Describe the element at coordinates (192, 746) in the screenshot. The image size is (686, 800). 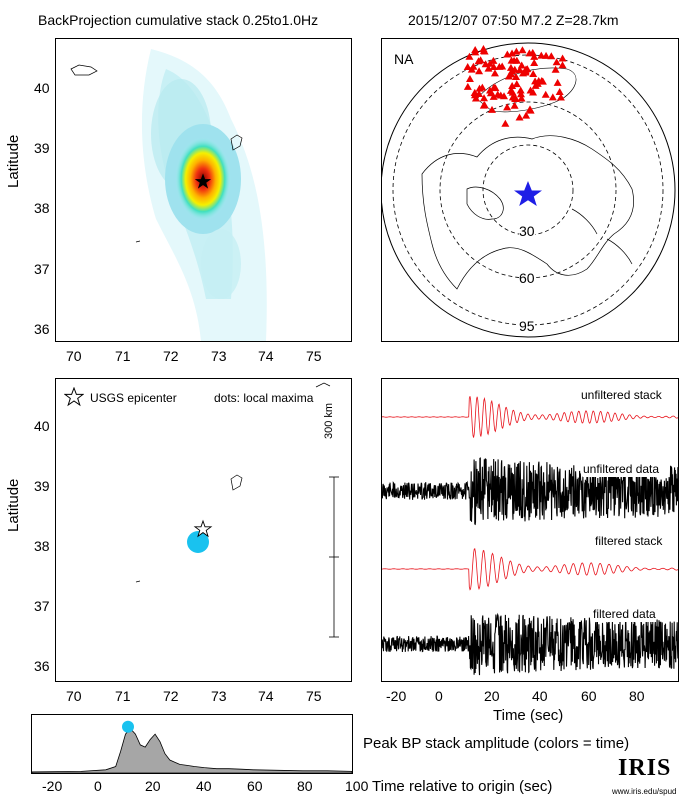
I see `peak-amplitude-area` at that location.